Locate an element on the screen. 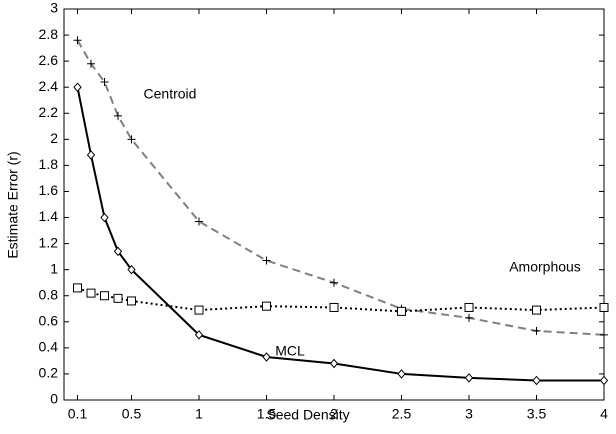 The image size is (616, 434). y-tick-label: 1 is located at coordinates (54, 268).